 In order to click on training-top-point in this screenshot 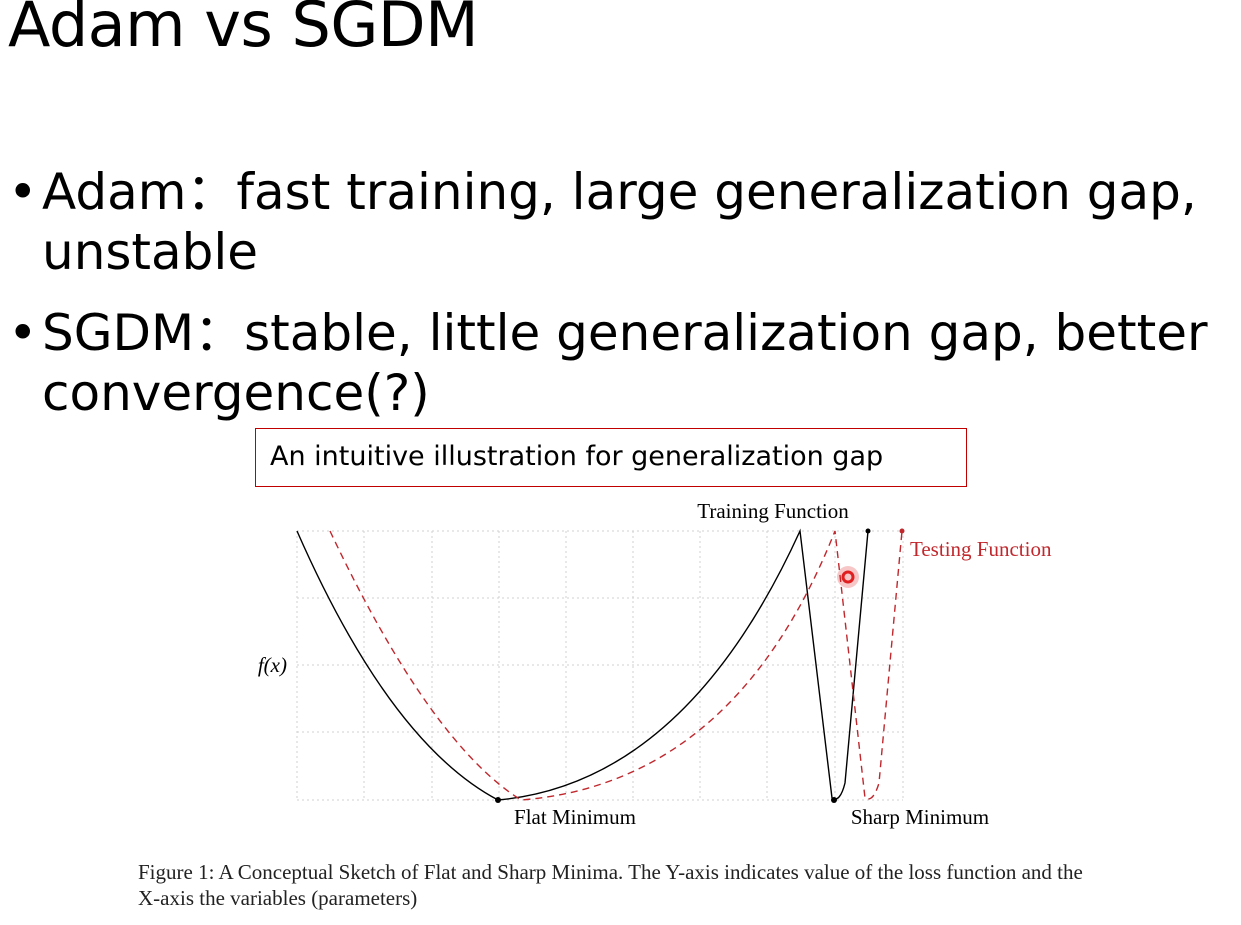, I will do `click(868, 531)`.